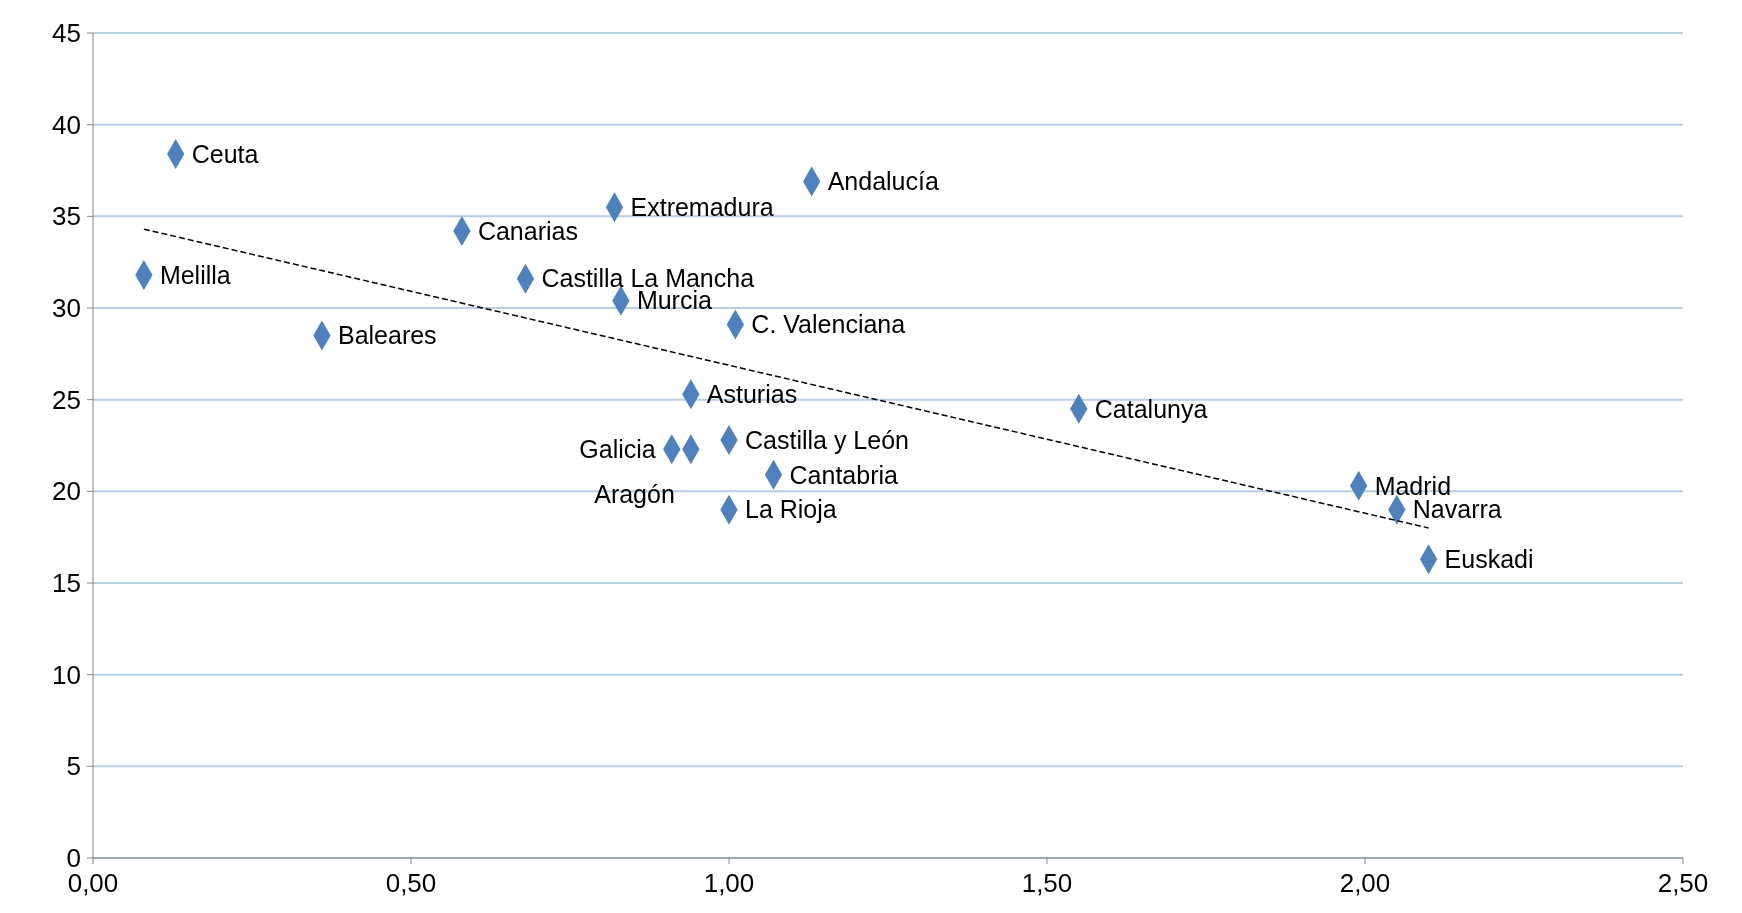 The width and height of the screenshot is (1742, 913). What do you see at coordinates (66, 308) in the screenshot?
I see `y-tick-label: 30` at bounding box center [66, 308].